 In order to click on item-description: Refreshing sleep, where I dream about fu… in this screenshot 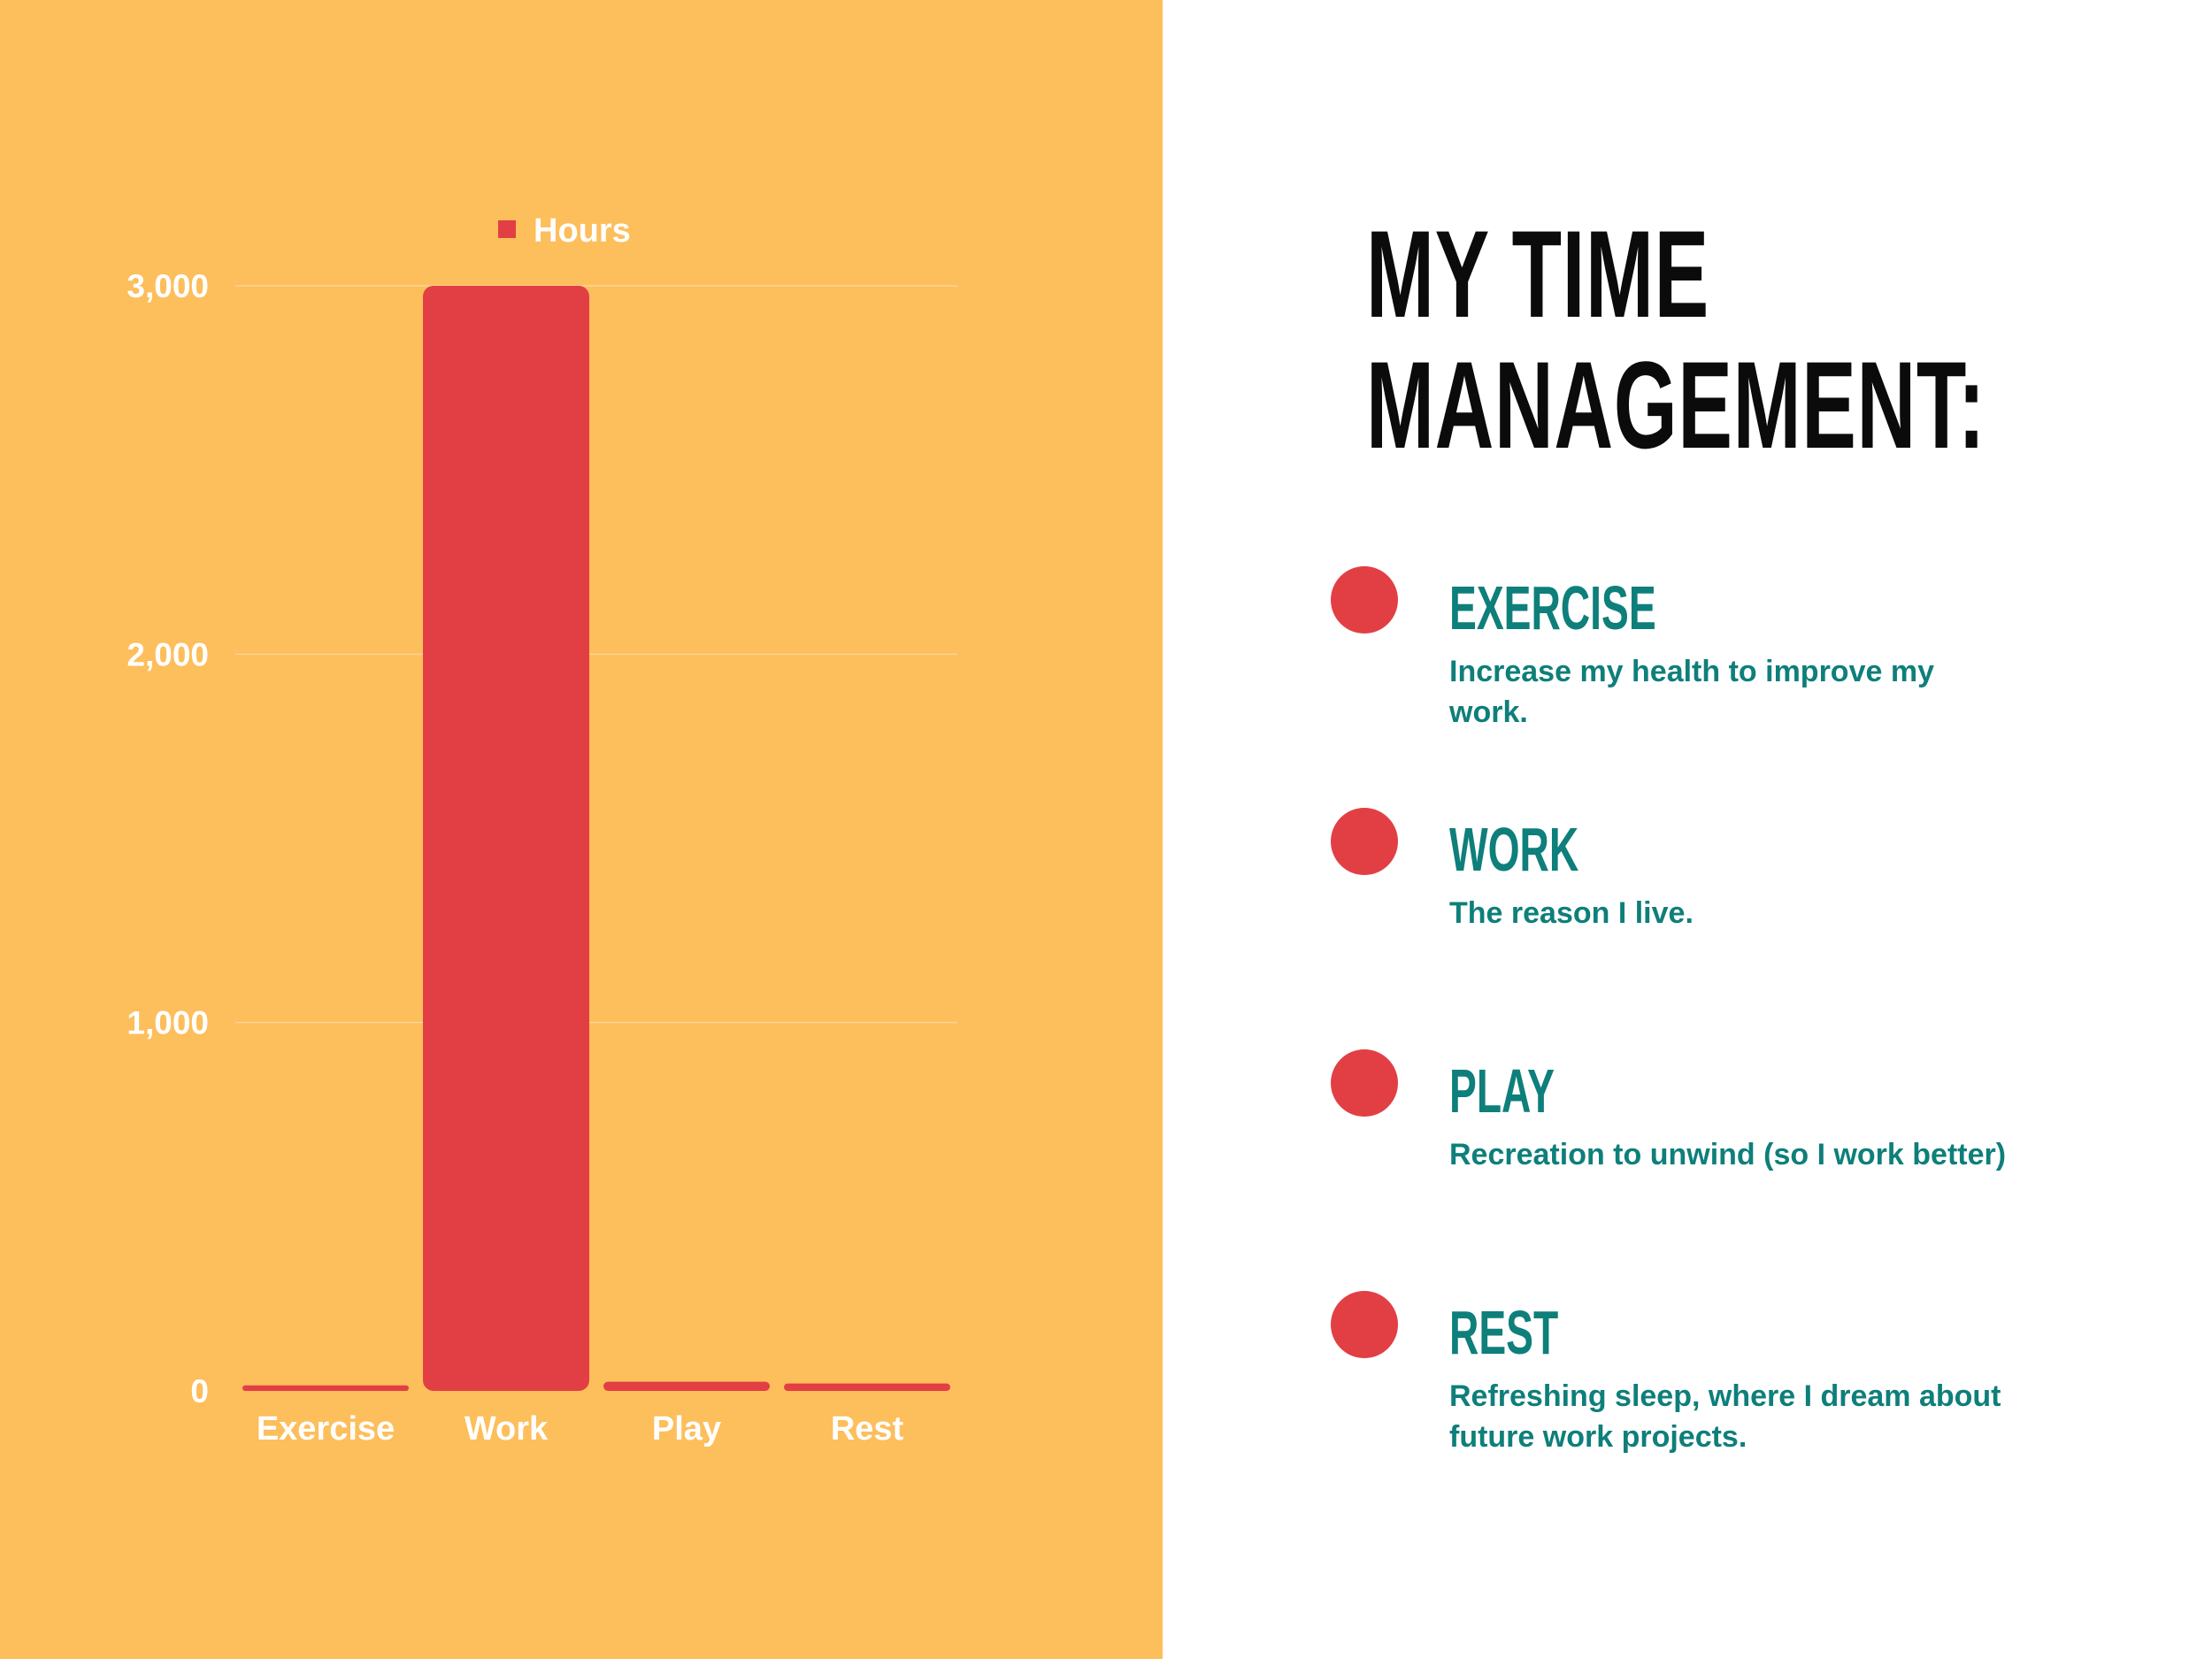, I will do `click(1725, 1417)`.